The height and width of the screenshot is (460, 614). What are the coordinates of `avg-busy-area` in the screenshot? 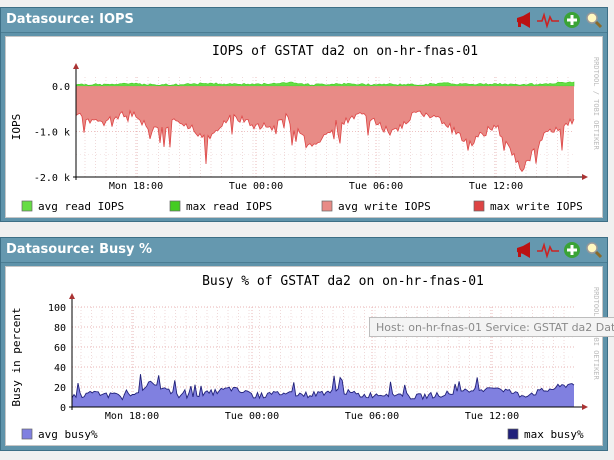 It's located at (323, 390).